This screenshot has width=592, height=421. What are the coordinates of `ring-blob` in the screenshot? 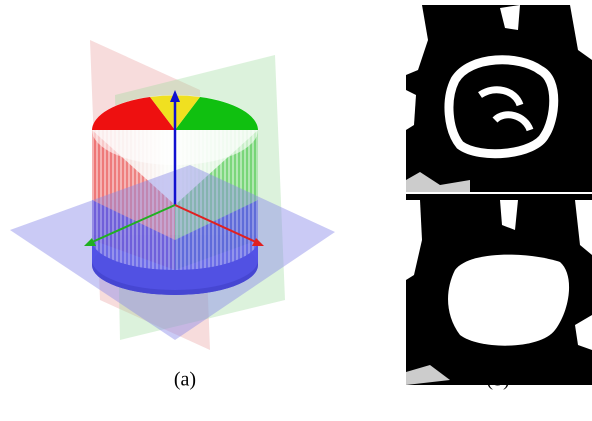 It's located at (501, 107).